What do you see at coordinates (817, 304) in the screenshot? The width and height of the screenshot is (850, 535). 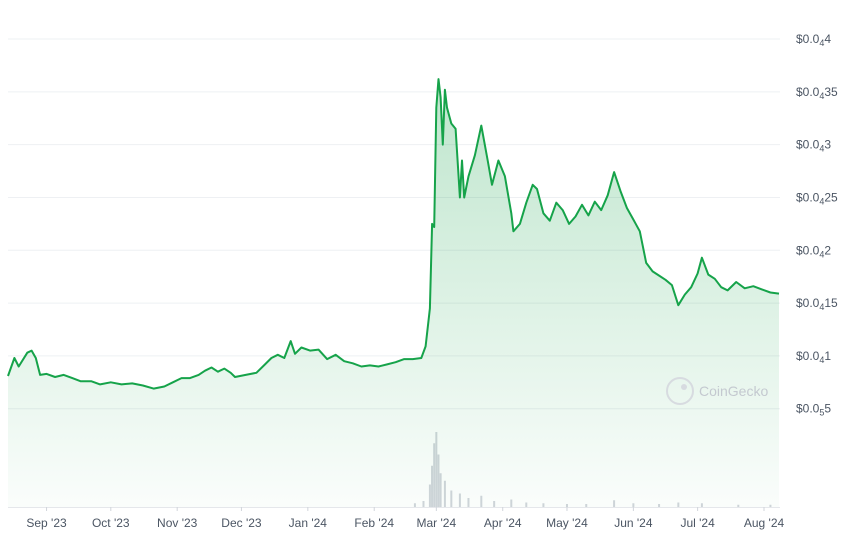 I see `y-tick-label: $0.0415` at bounding box center [817, 304].